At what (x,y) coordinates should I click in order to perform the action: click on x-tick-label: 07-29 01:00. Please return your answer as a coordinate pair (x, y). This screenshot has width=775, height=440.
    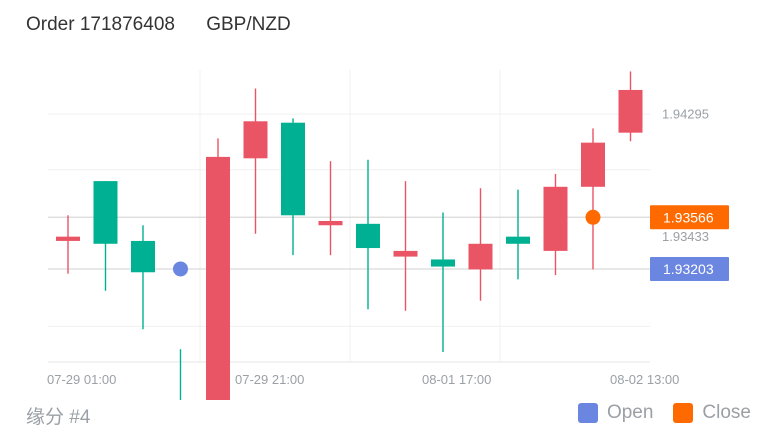
    Looking at the image, I should click on (81, 379).